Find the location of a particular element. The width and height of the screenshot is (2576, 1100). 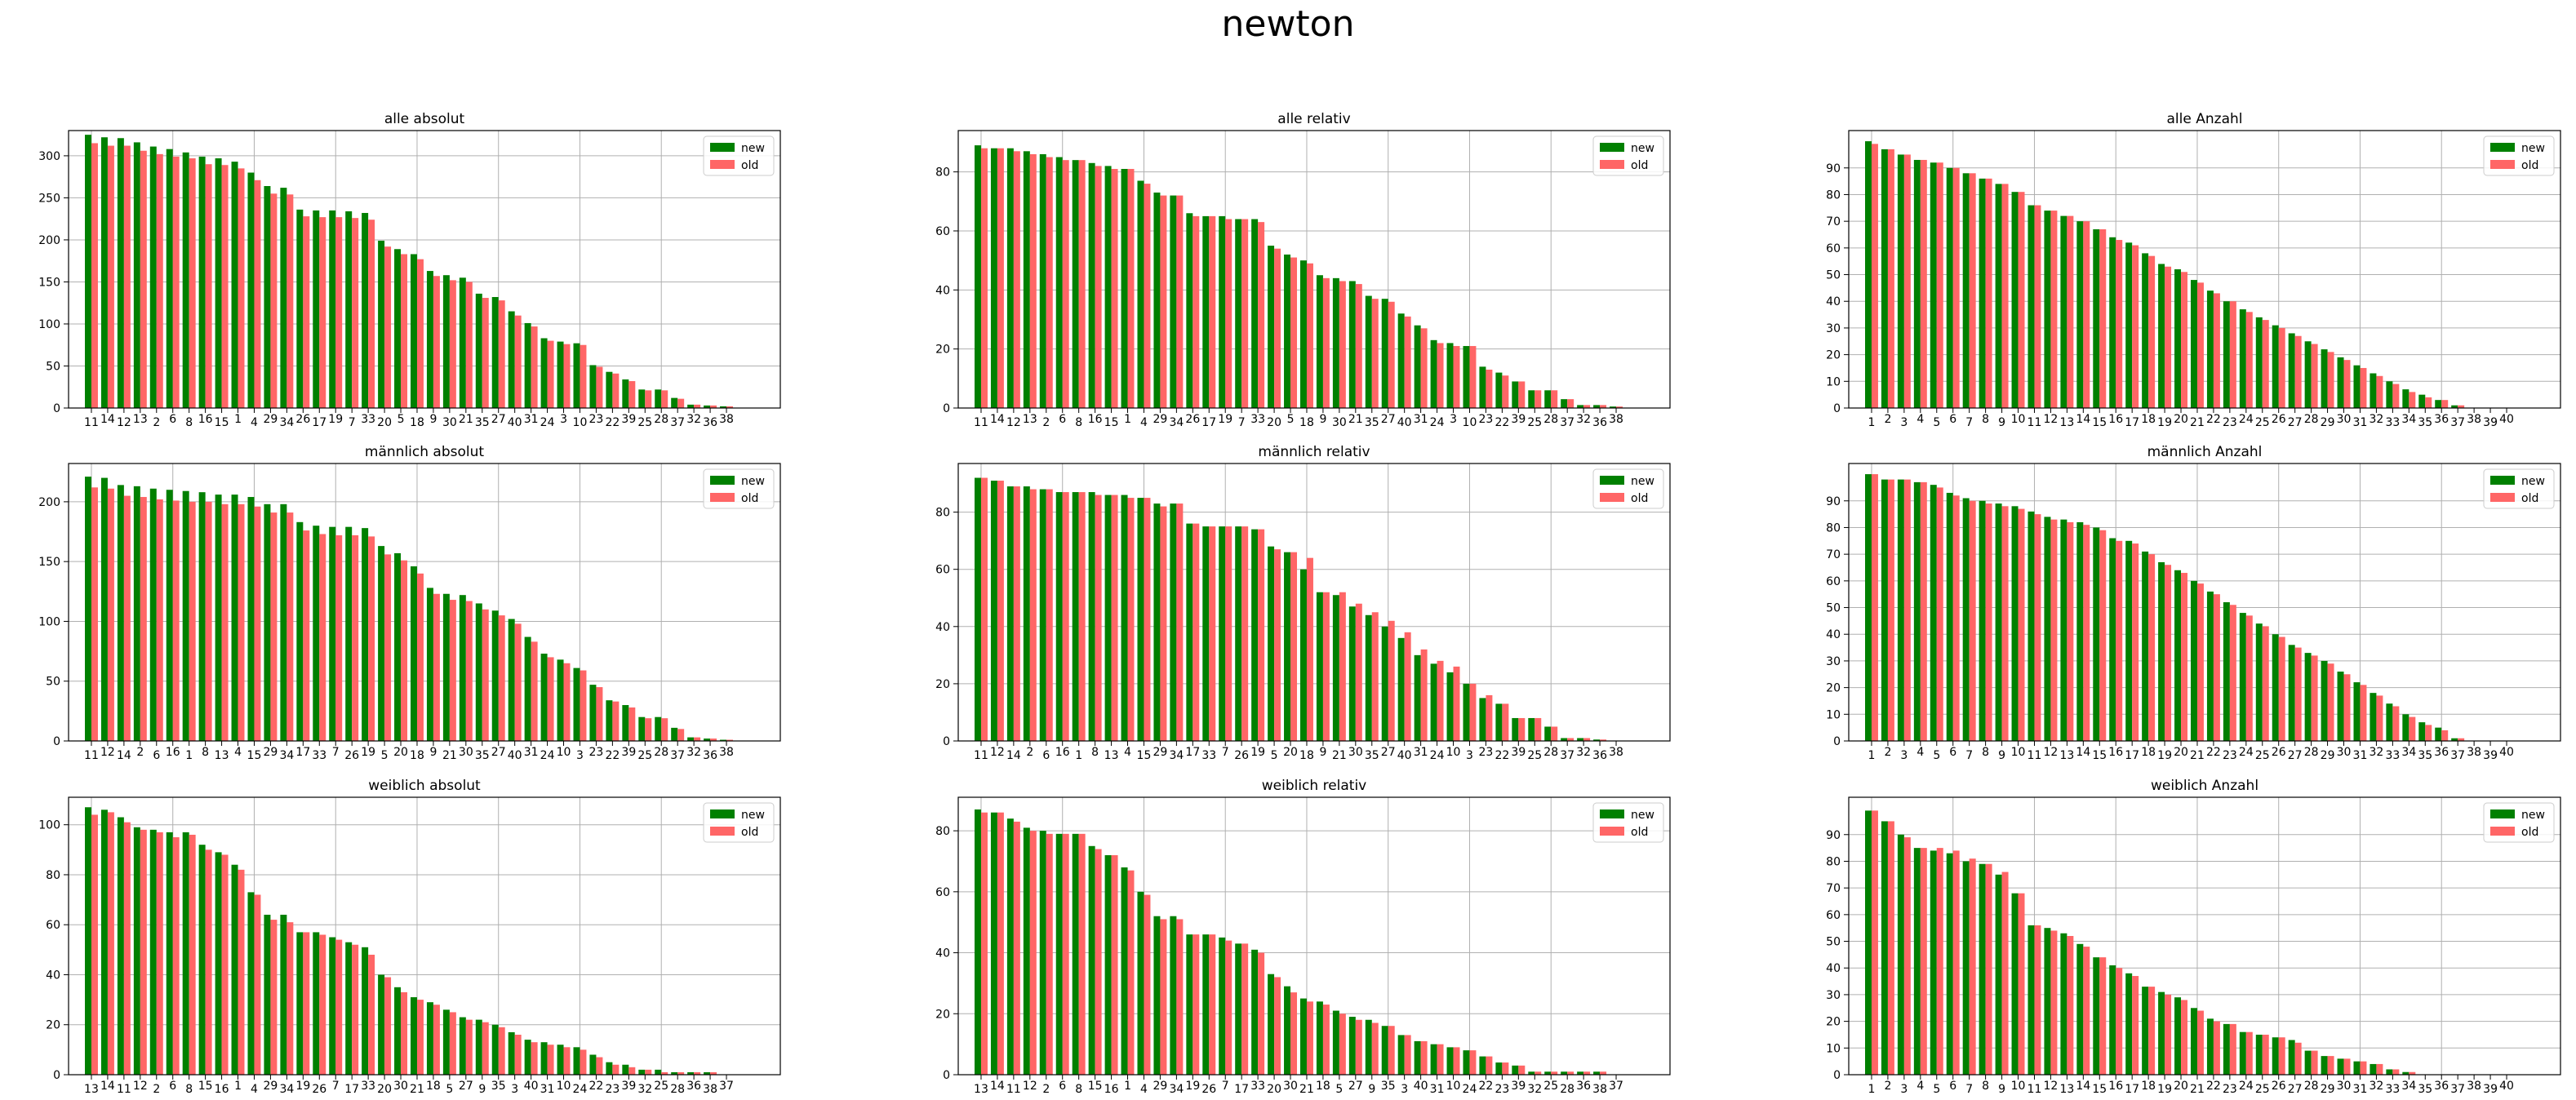

x-tick-label: 25 is located at coordinates (2262, 1089).